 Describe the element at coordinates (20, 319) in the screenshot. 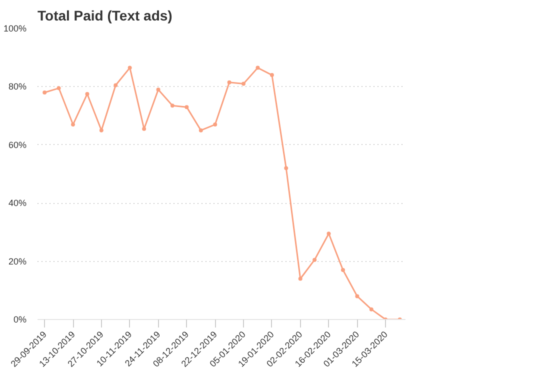

I see `y-tick-label: 0%` at that location.